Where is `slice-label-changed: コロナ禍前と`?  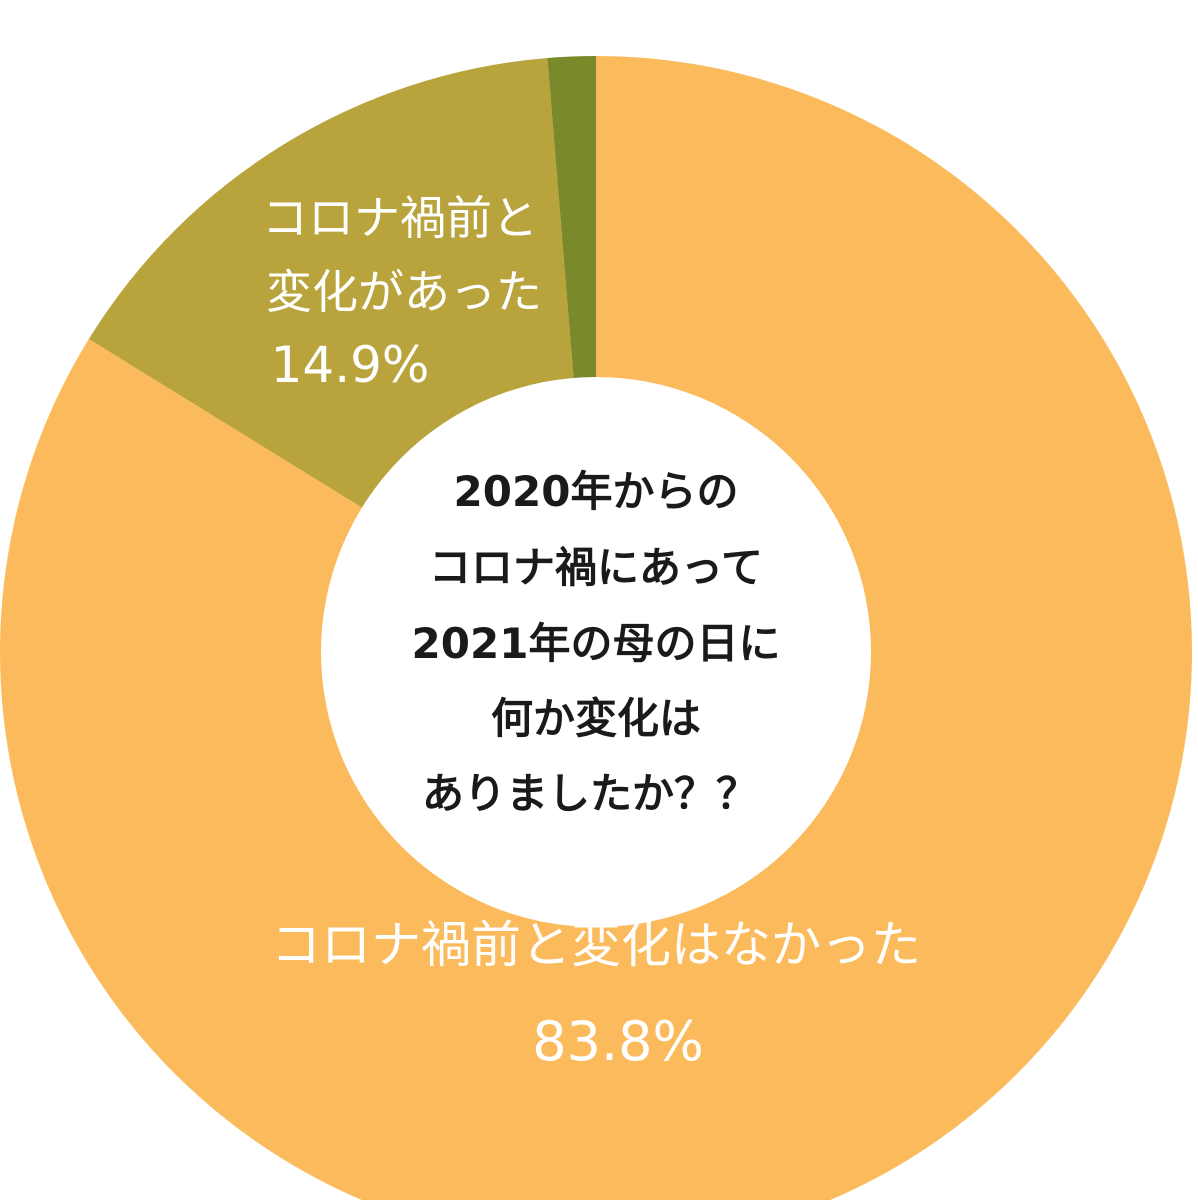 slice-label-changed: コロナ禍前と is located at coordinates (400, 218).